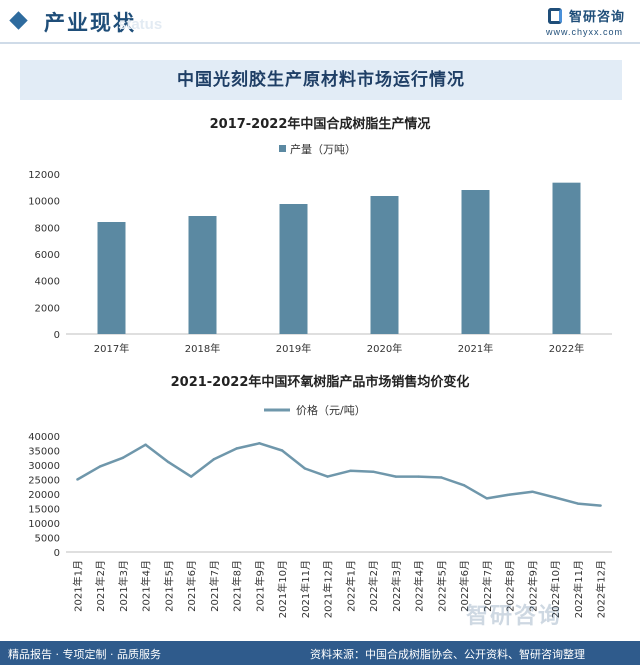 This screenshot has height=665, width=640. Describe the element at coordinates (123, 586) in the screenshot. I see `line-x-tick-label: 2021年3月` at that location.